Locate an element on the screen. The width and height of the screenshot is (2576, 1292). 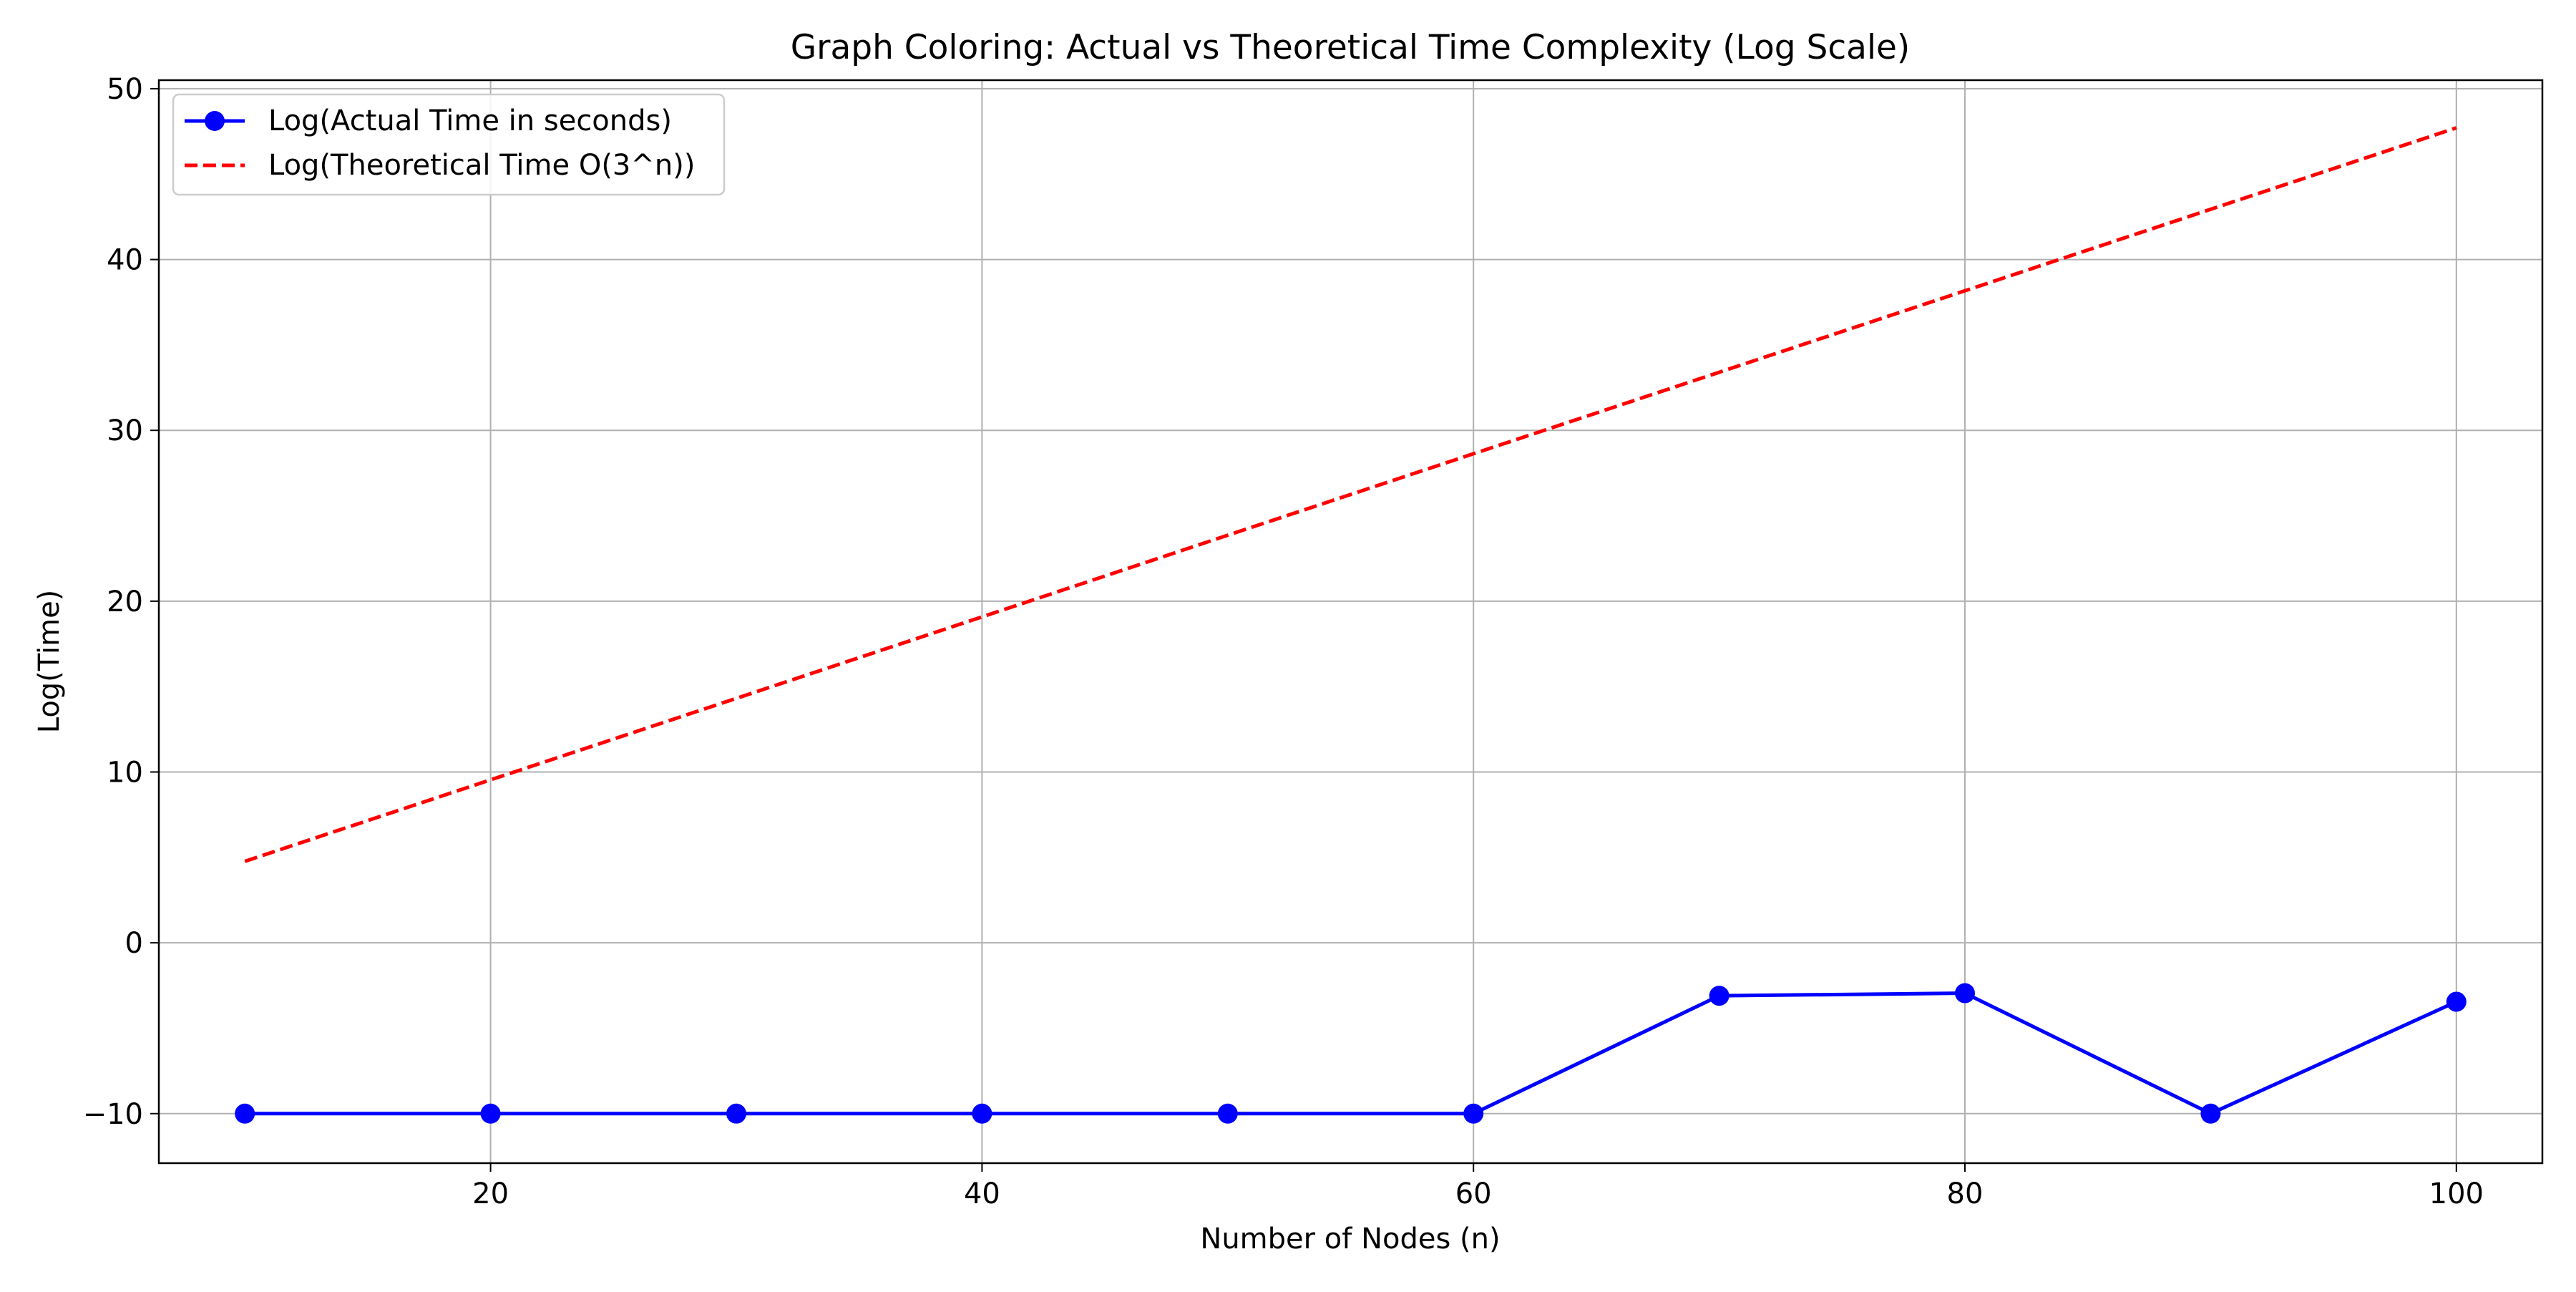
legend-entry-actual: Log(Actual Time in seconds) is located at coordinates (428, 121).